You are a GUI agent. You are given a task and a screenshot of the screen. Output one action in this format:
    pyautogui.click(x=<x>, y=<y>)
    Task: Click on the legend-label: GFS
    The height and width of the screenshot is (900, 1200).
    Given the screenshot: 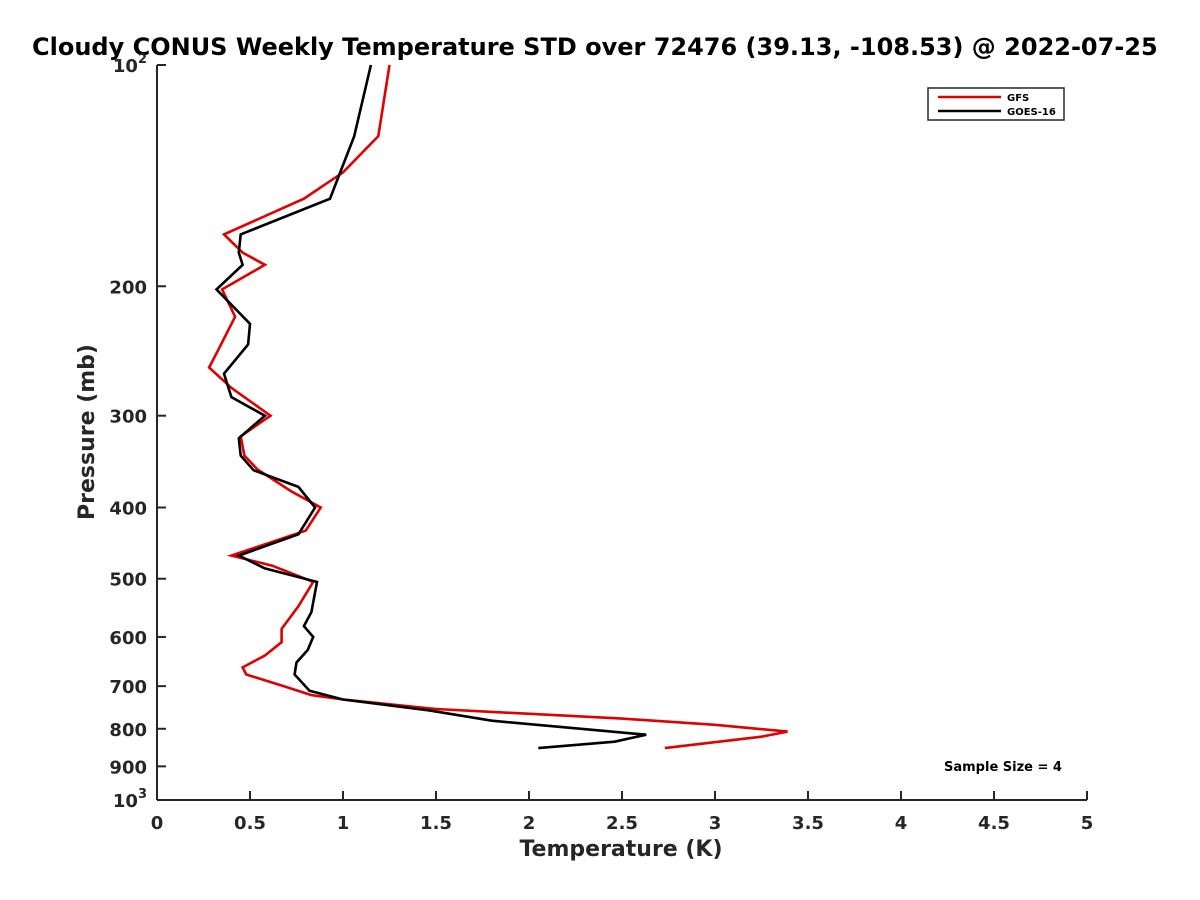 What is the action you would take?
    pyautogui.click(x=1018, y=98)
    